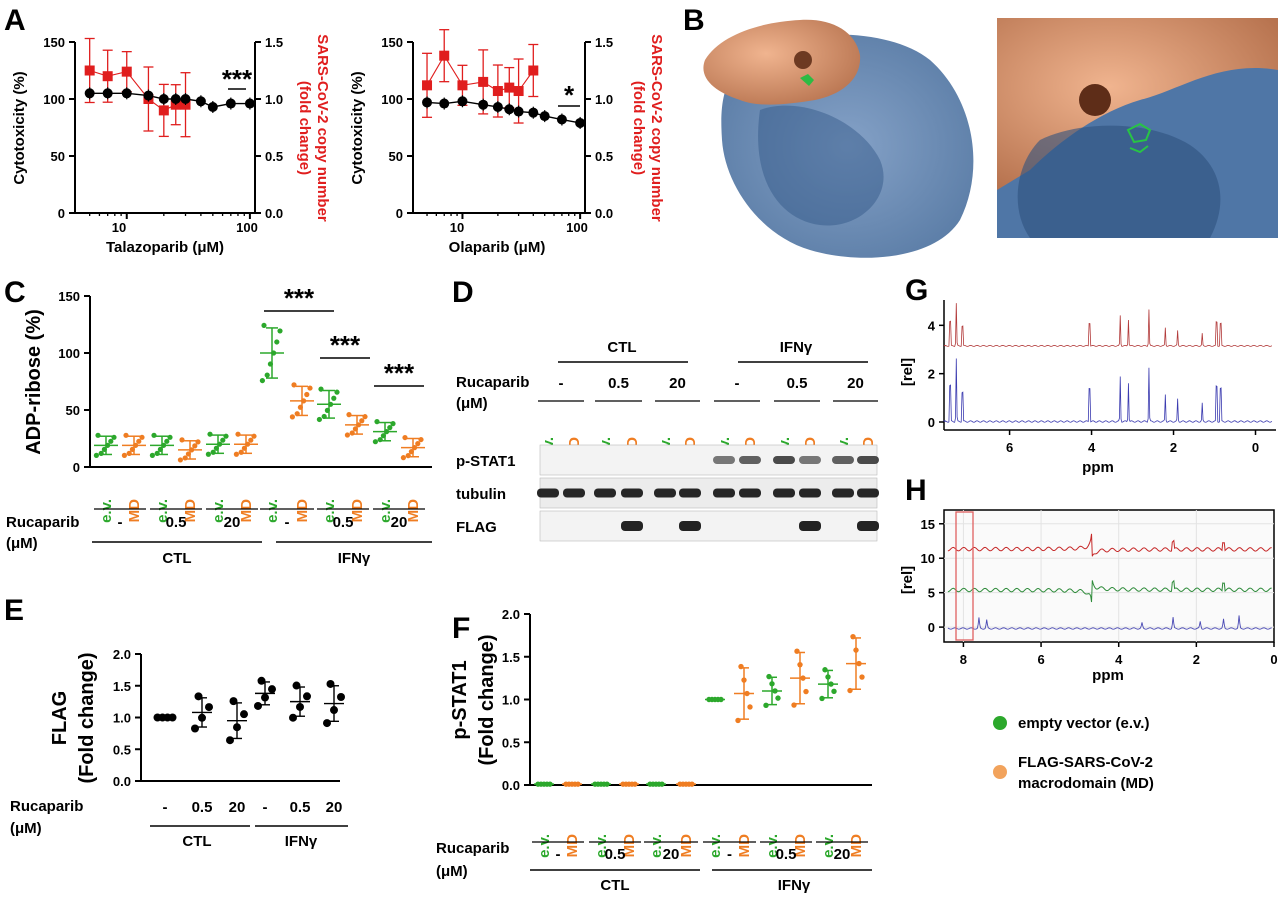  I want to click on f-ylabel-2: (Fold change), so click(487, 699).